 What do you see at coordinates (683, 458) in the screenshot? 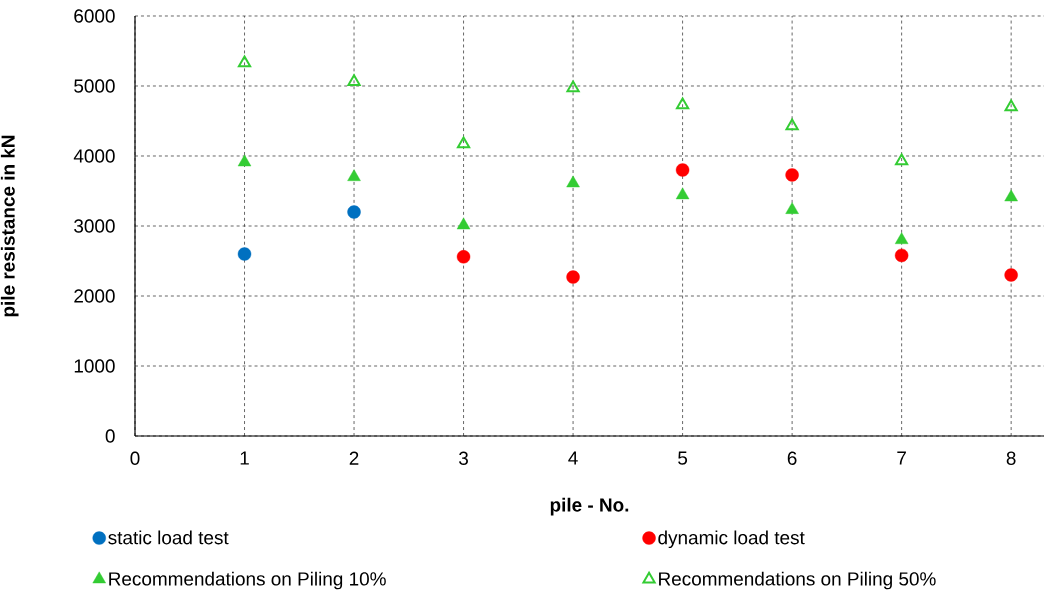
I see `x-tick-label: 5` at bounding box center [683, 458].